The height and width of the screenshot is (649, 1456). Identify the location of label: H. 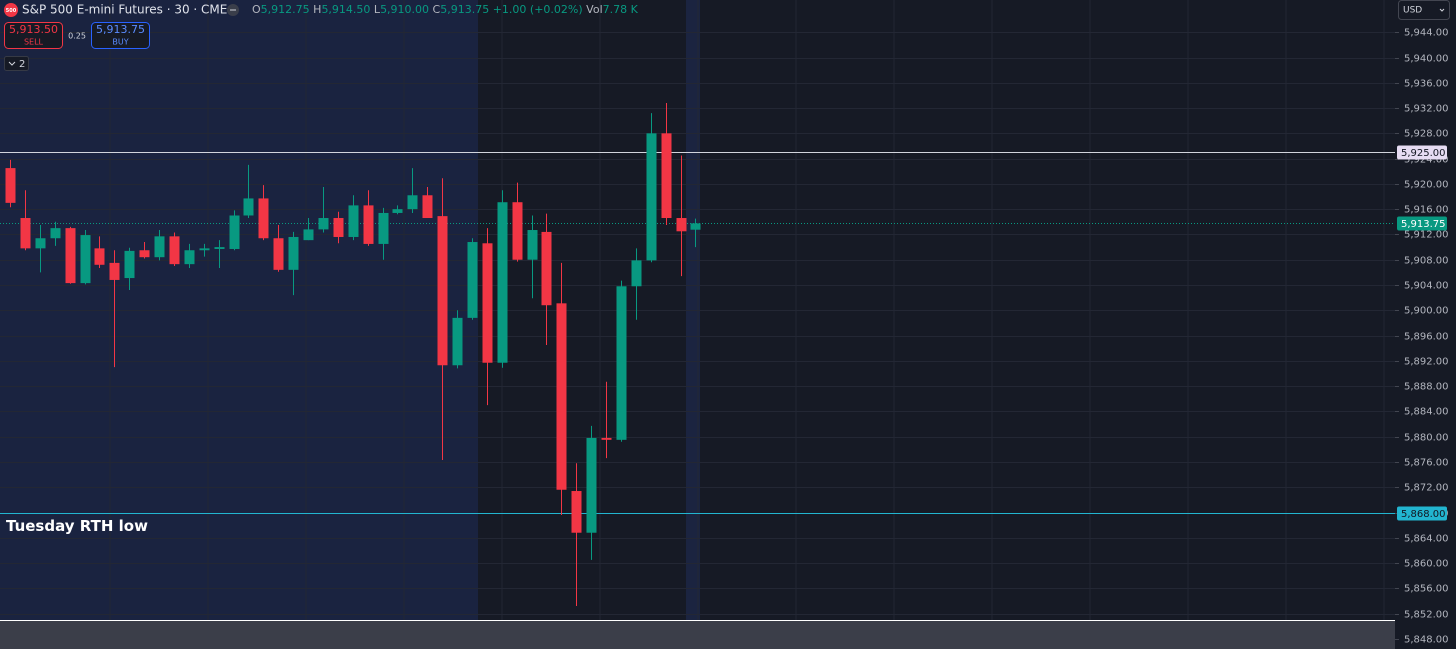
(317, 9).